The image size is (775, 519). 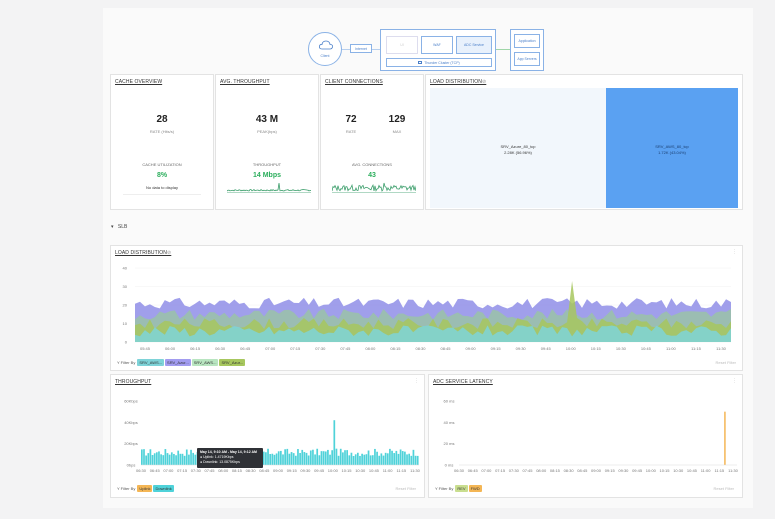 I want to click on x-tick-label: 10:30, so click(x=621, y=348).